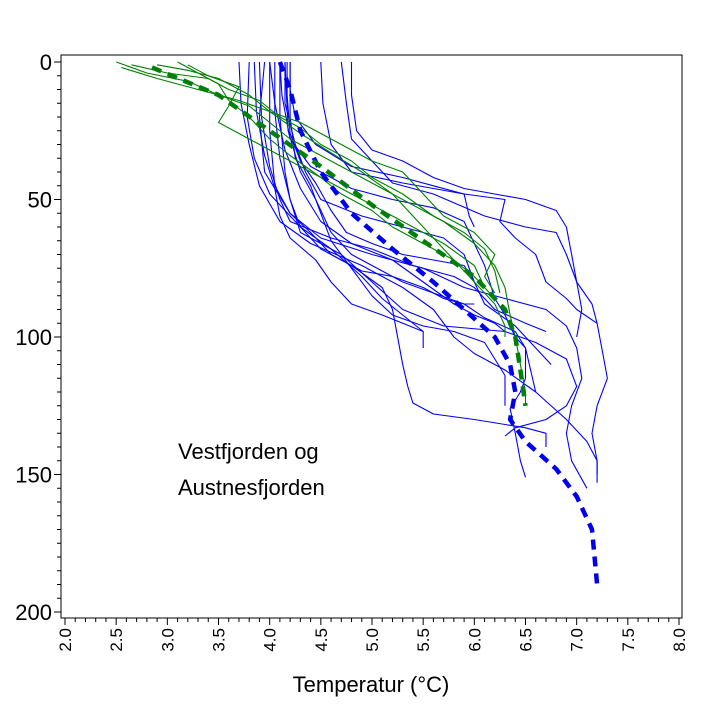  What do you see at coordinates (33, 337) in the screenshot?
I see `y-tick-label: 100` at bounding box center [33, 337].